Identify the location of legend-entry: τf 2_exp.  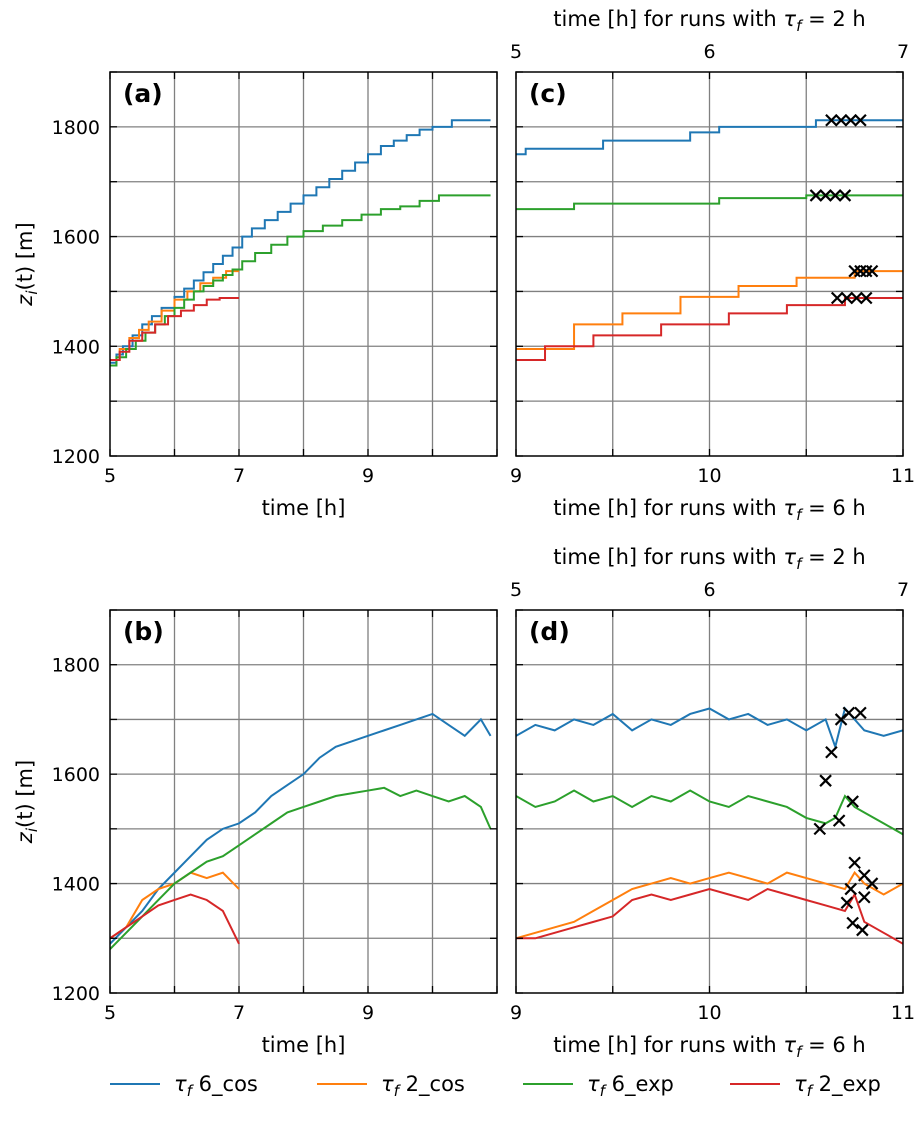
(837, 1086).